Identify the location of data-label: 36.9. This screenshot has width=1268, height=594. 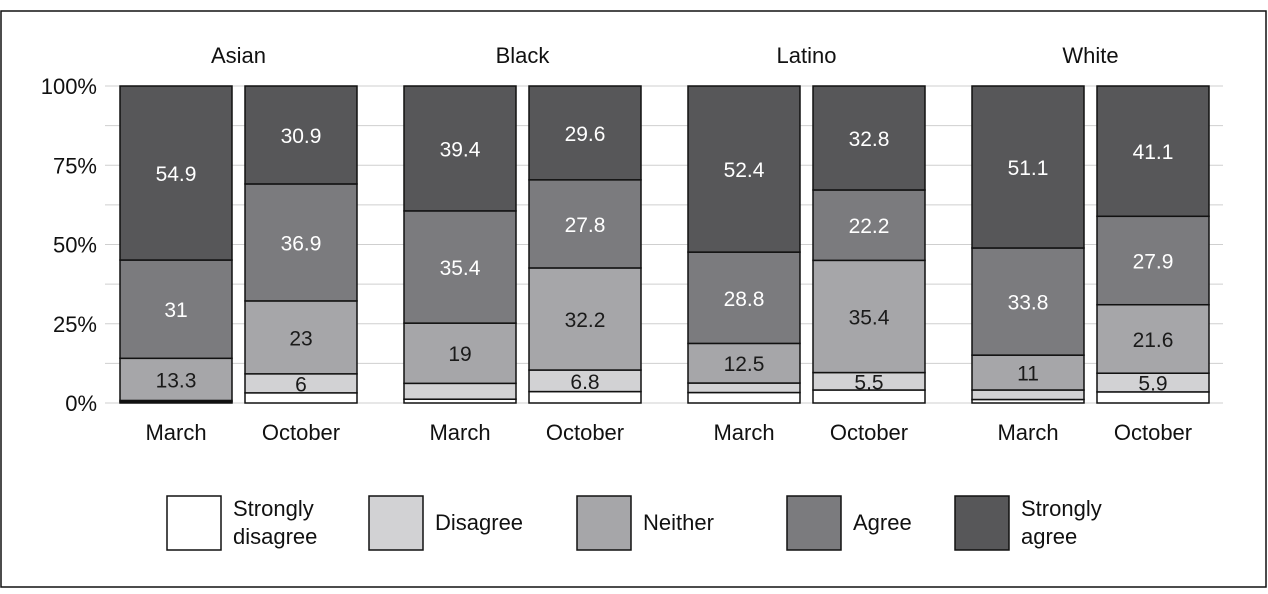
(301, 243).